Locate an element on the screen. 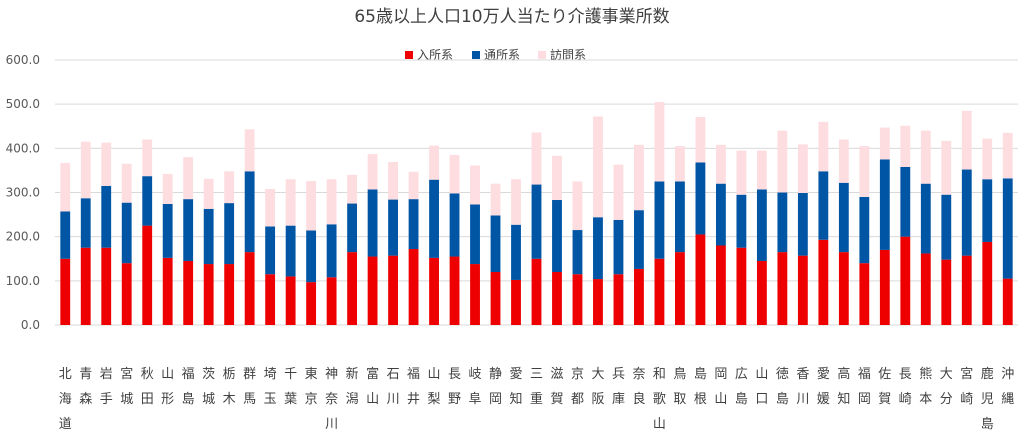 This screenshot has height=445, width=1024. x-tick-label: 鹿児島 is located at coordinates (987, 399).